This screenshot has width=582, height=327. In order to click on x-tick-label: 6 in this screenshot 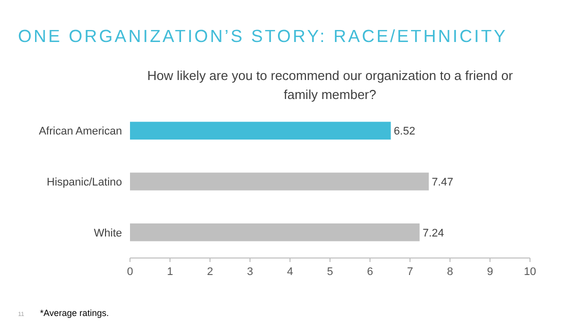, I will do `click(370, 272)`.